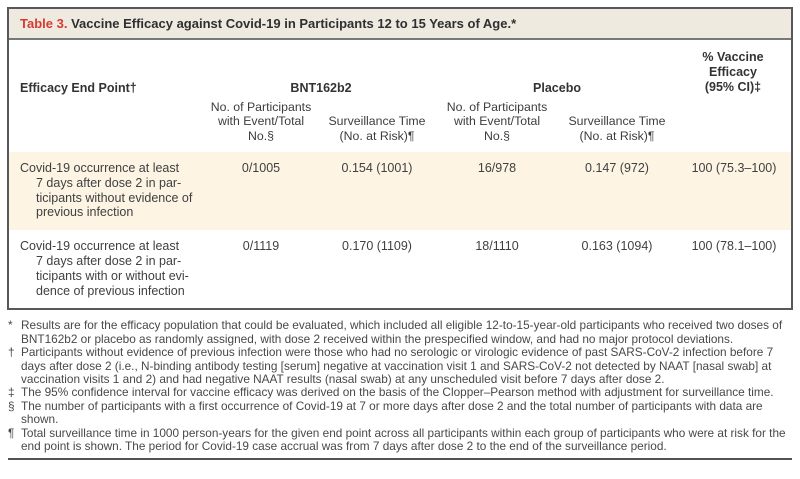  I want to click on bnt-events-value: 0/1119, so click(261, 246).